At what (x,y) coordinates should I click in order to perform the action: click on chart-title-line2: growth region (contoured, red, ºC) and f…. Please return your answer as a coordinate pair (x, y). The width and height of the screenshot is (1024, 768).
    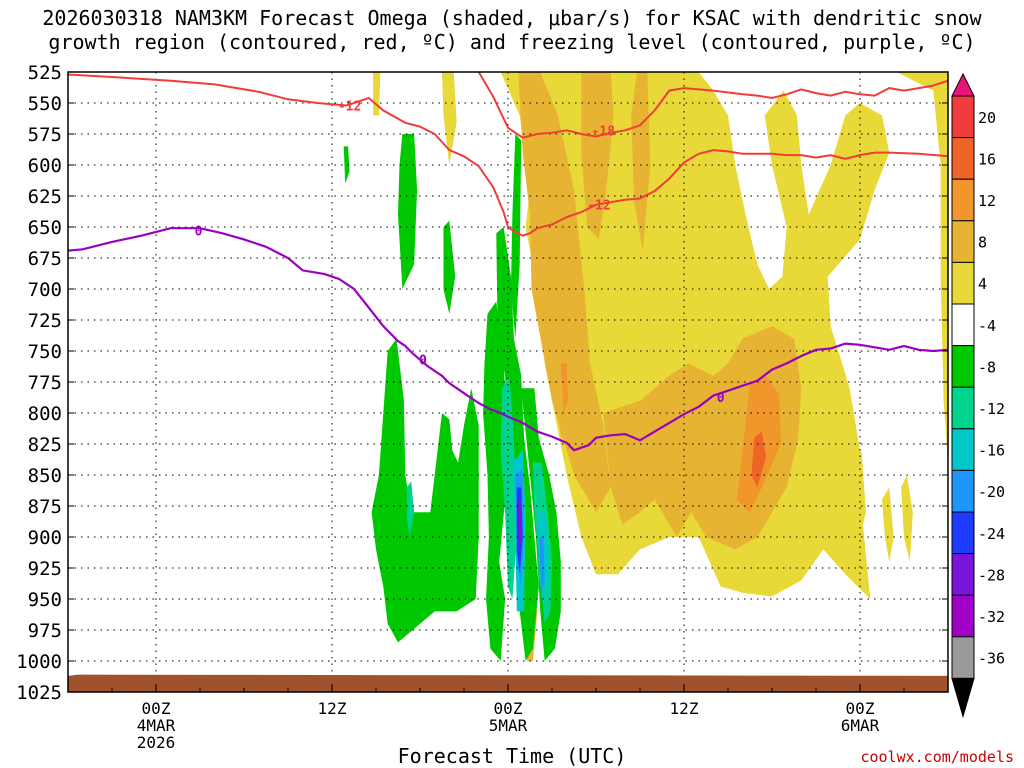
    Looking at the image, I should click on (512, 42).